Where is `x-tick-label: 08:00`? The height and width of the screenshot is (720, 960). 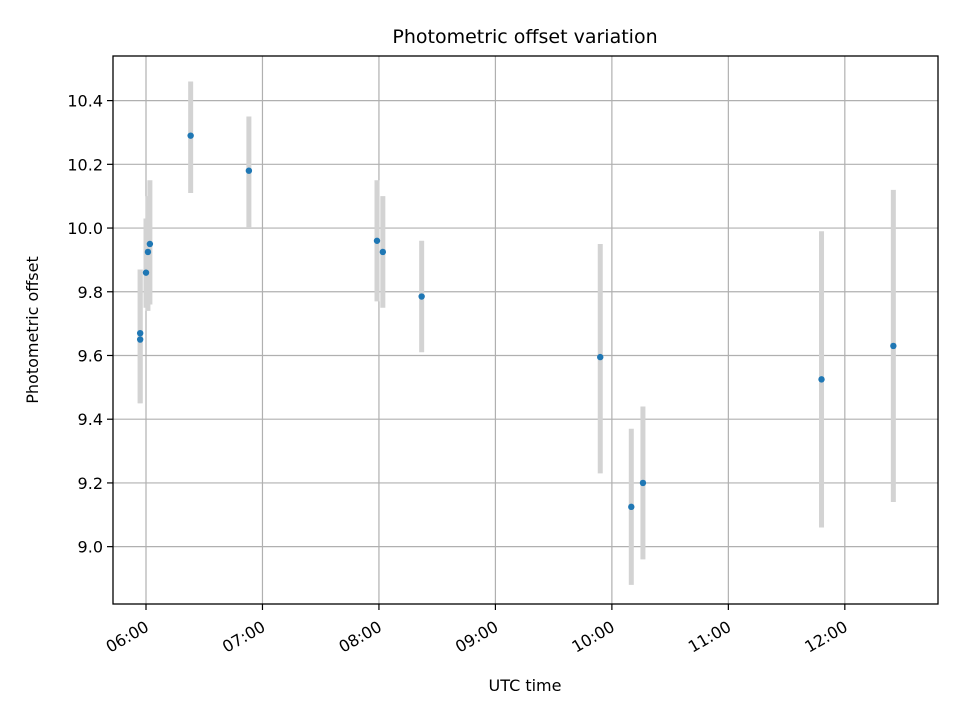 x-tick-label: 08:00 is located at coordinates (360, 637).